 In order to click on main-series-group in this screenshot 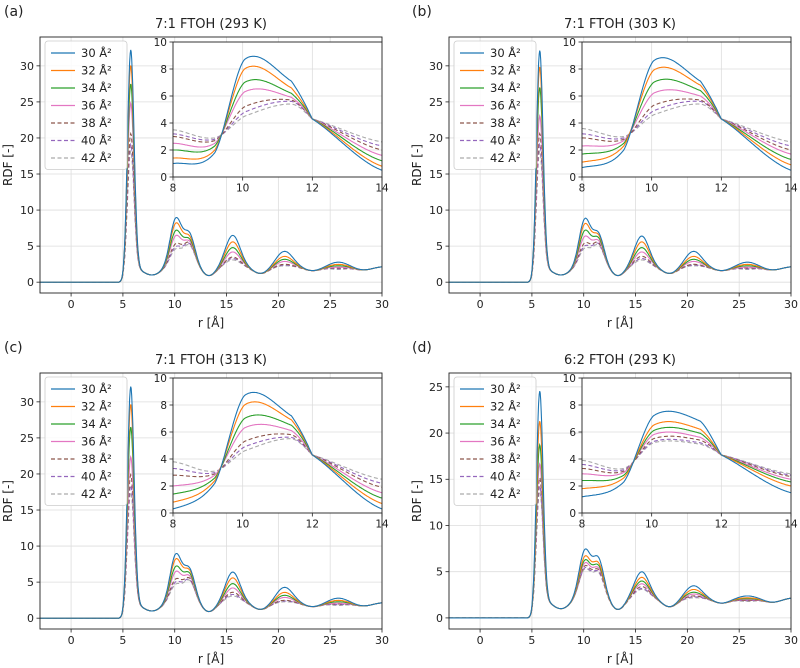, I will do `click(620, 505)`.